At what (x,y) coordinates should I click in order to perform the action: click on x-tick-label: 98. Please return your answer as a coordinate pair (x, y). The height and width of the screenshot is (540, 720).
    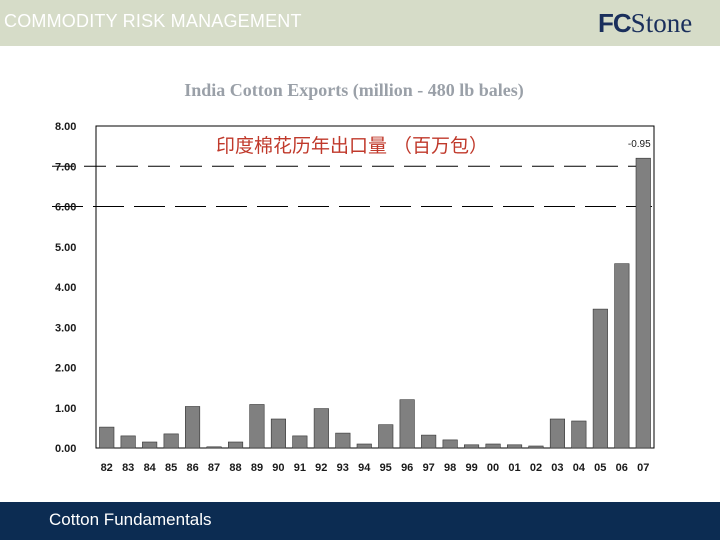
    Looking at the image, I should click on (450, 468).